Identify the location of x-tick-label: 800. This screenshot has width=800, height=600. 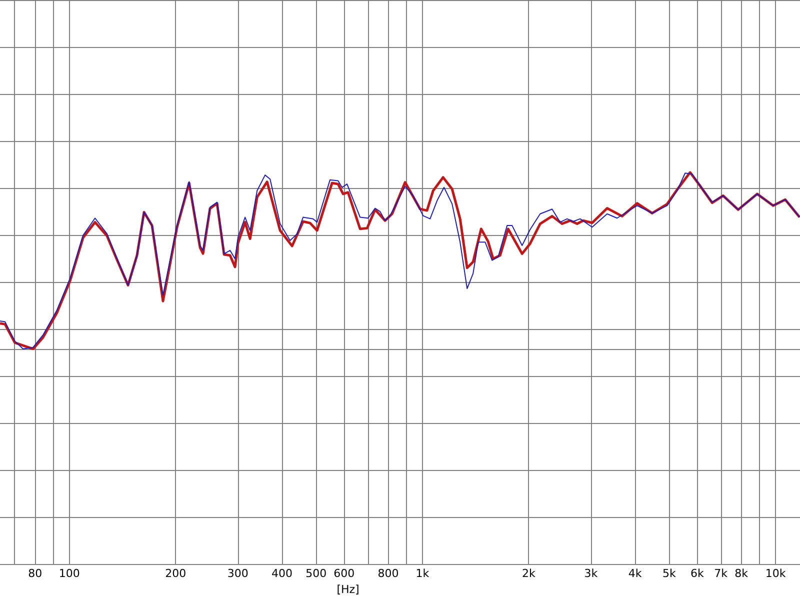
(388, 573).